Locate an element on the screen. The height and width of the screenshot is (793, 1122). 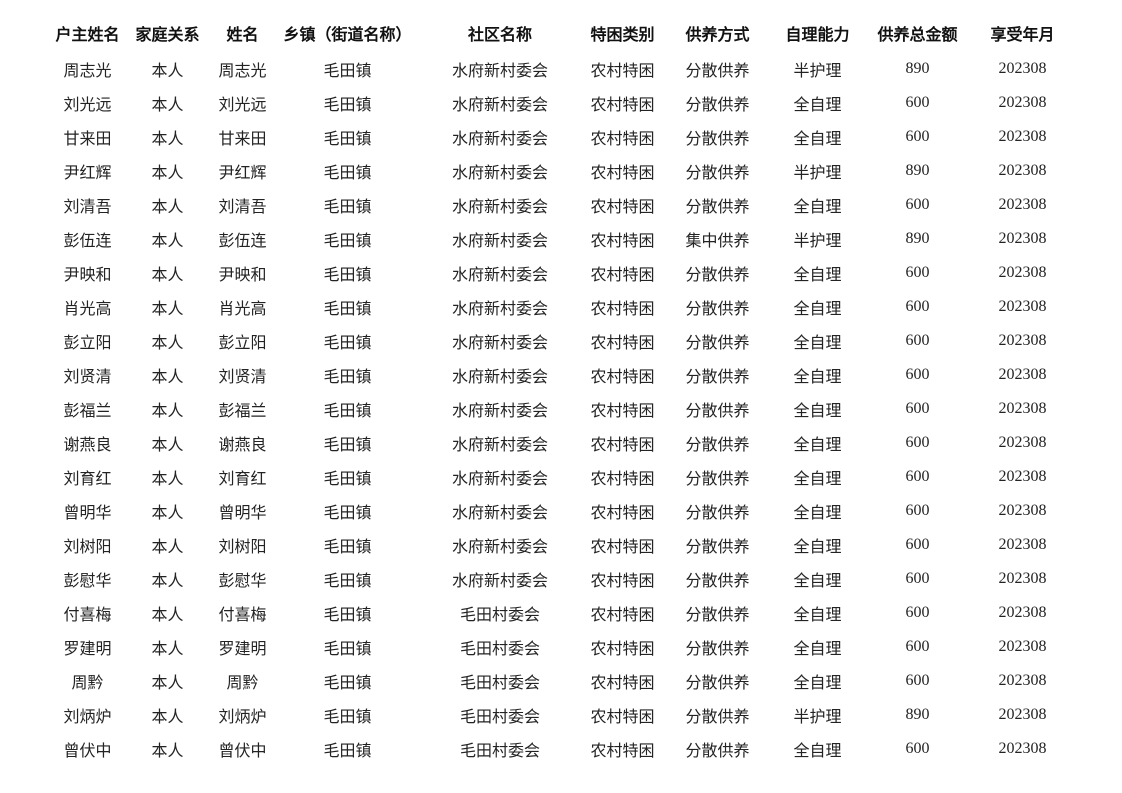
column-header-period: 享受年月 is located at coordinates (1022, 35).